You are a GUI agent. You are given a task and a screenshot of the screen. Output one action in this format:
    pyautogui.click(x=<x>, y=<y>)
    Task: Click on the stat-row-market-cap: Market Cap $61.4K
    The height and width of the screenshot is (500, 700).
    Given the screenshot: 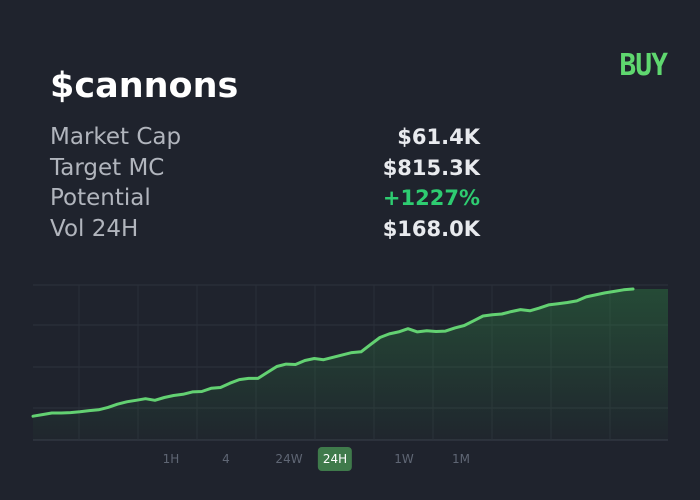 What is the action you would take?
    pyautogui.click(x=265, y=137)
    